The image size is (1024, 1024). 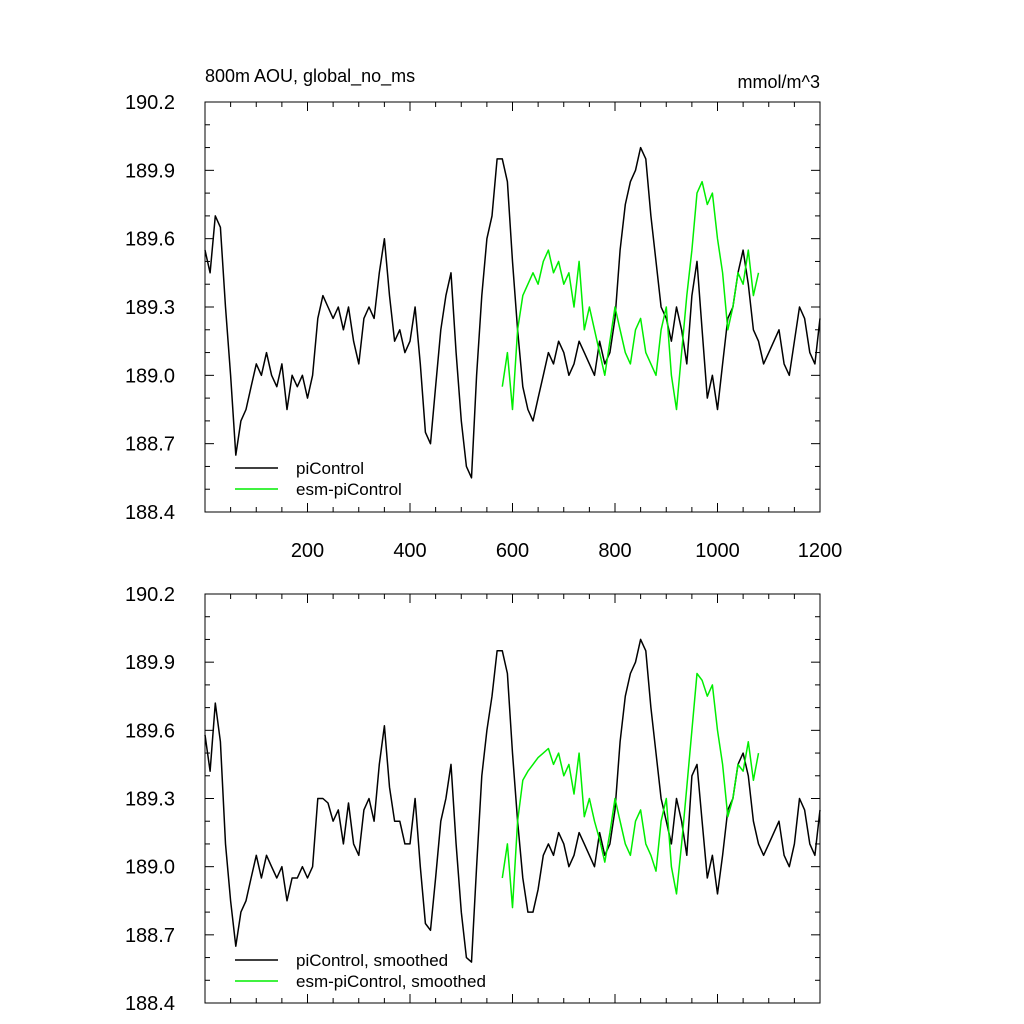 I want to click on x-tick-label: 400, so click(x=409, y=551).